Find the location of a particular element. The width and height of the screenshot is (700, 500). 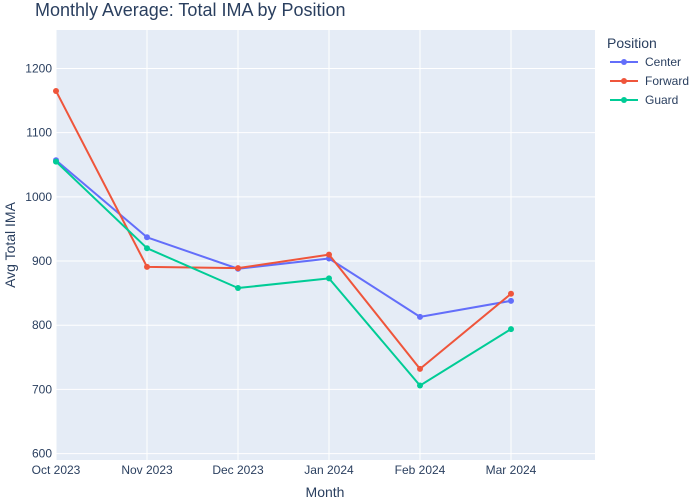

x-tick-label: Feb 2024 is located at coordinates (420, 470).